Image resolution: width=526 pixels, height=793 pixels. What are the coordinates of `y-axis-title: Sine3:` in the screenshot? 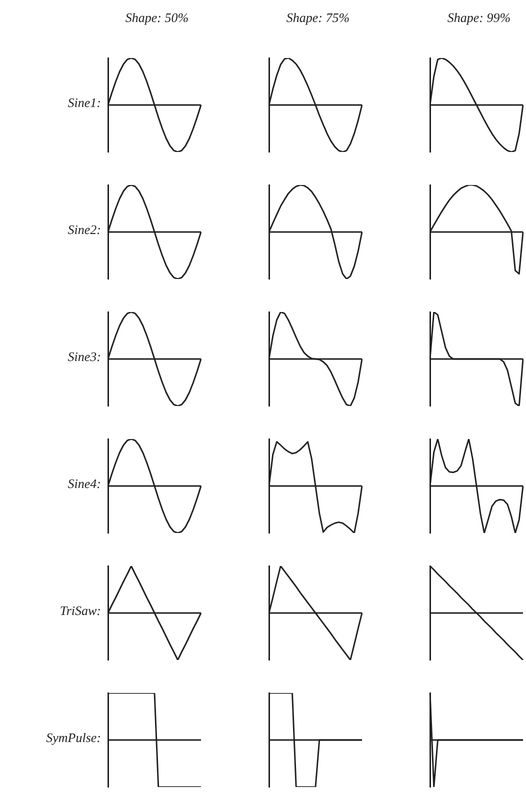 It's located at (84, 357).